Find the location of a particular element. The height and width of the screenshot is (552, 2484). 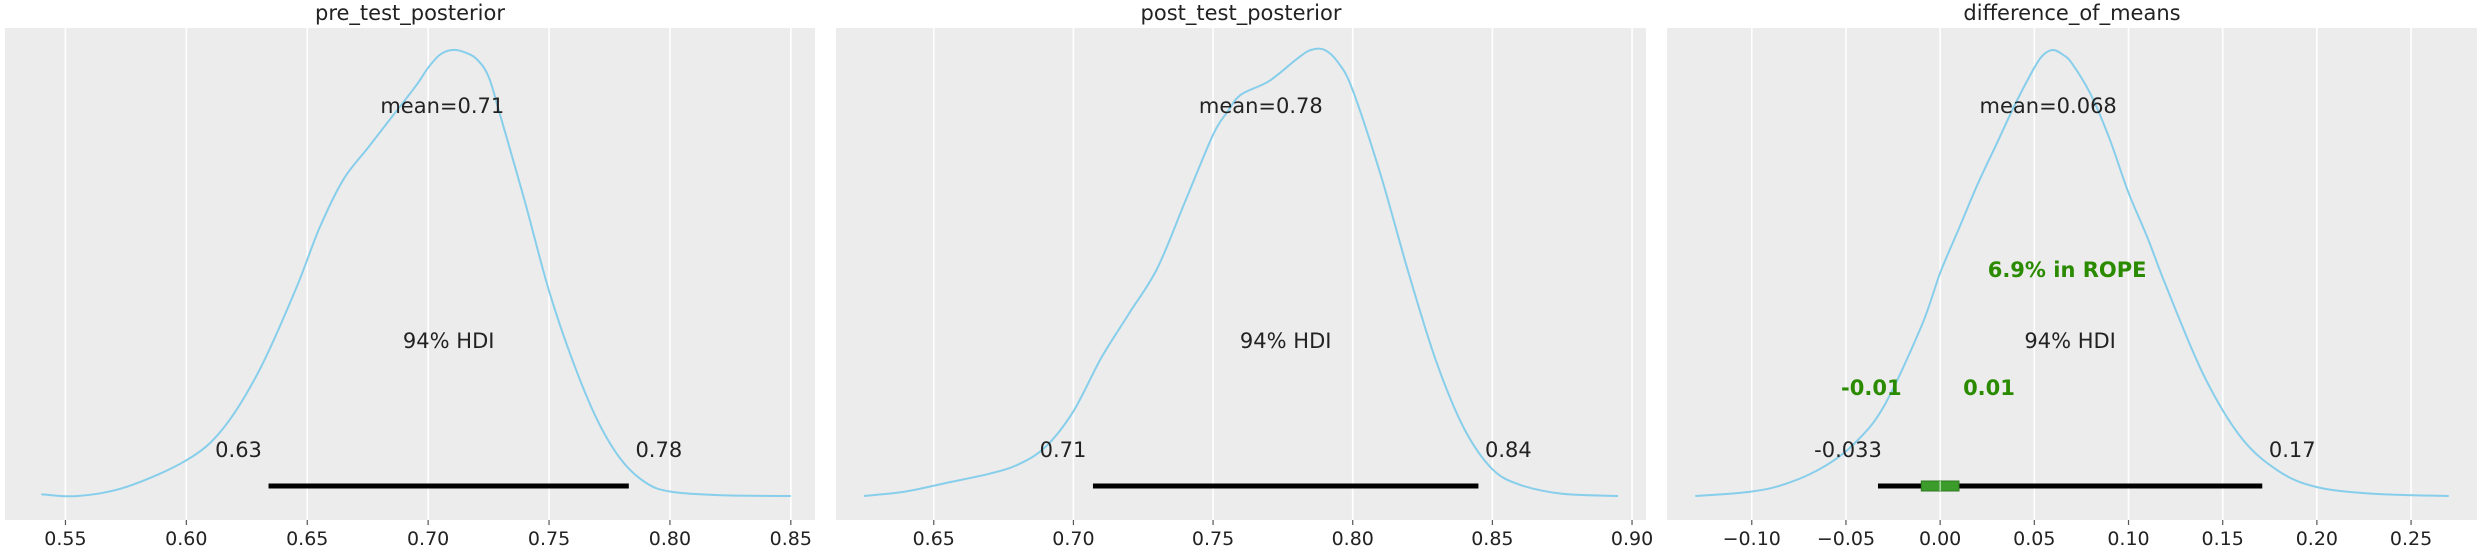

x-tick-label: 0.10 is located at coordinates (2128, 539).